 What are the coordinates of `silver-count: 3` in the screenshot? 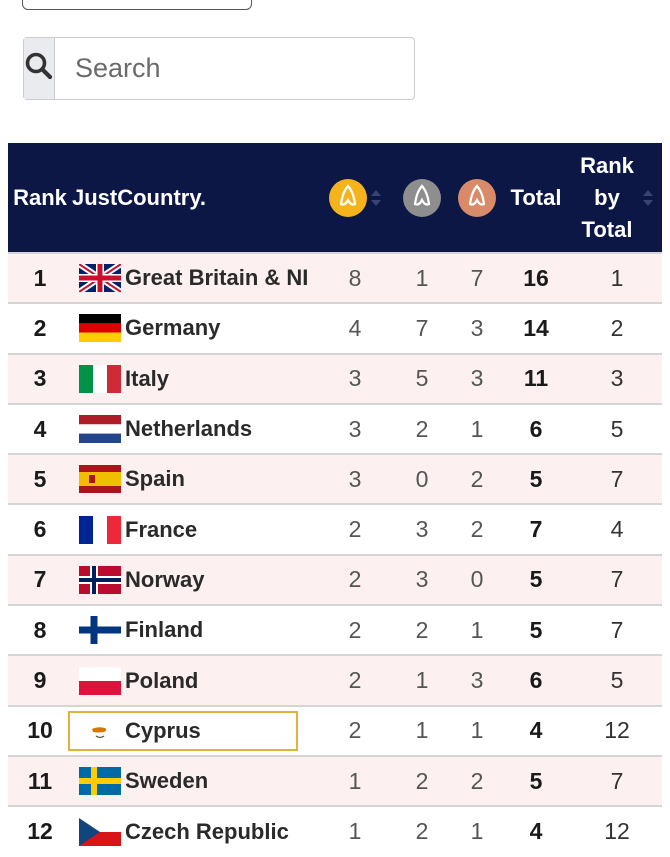 It's located at (422, 529).